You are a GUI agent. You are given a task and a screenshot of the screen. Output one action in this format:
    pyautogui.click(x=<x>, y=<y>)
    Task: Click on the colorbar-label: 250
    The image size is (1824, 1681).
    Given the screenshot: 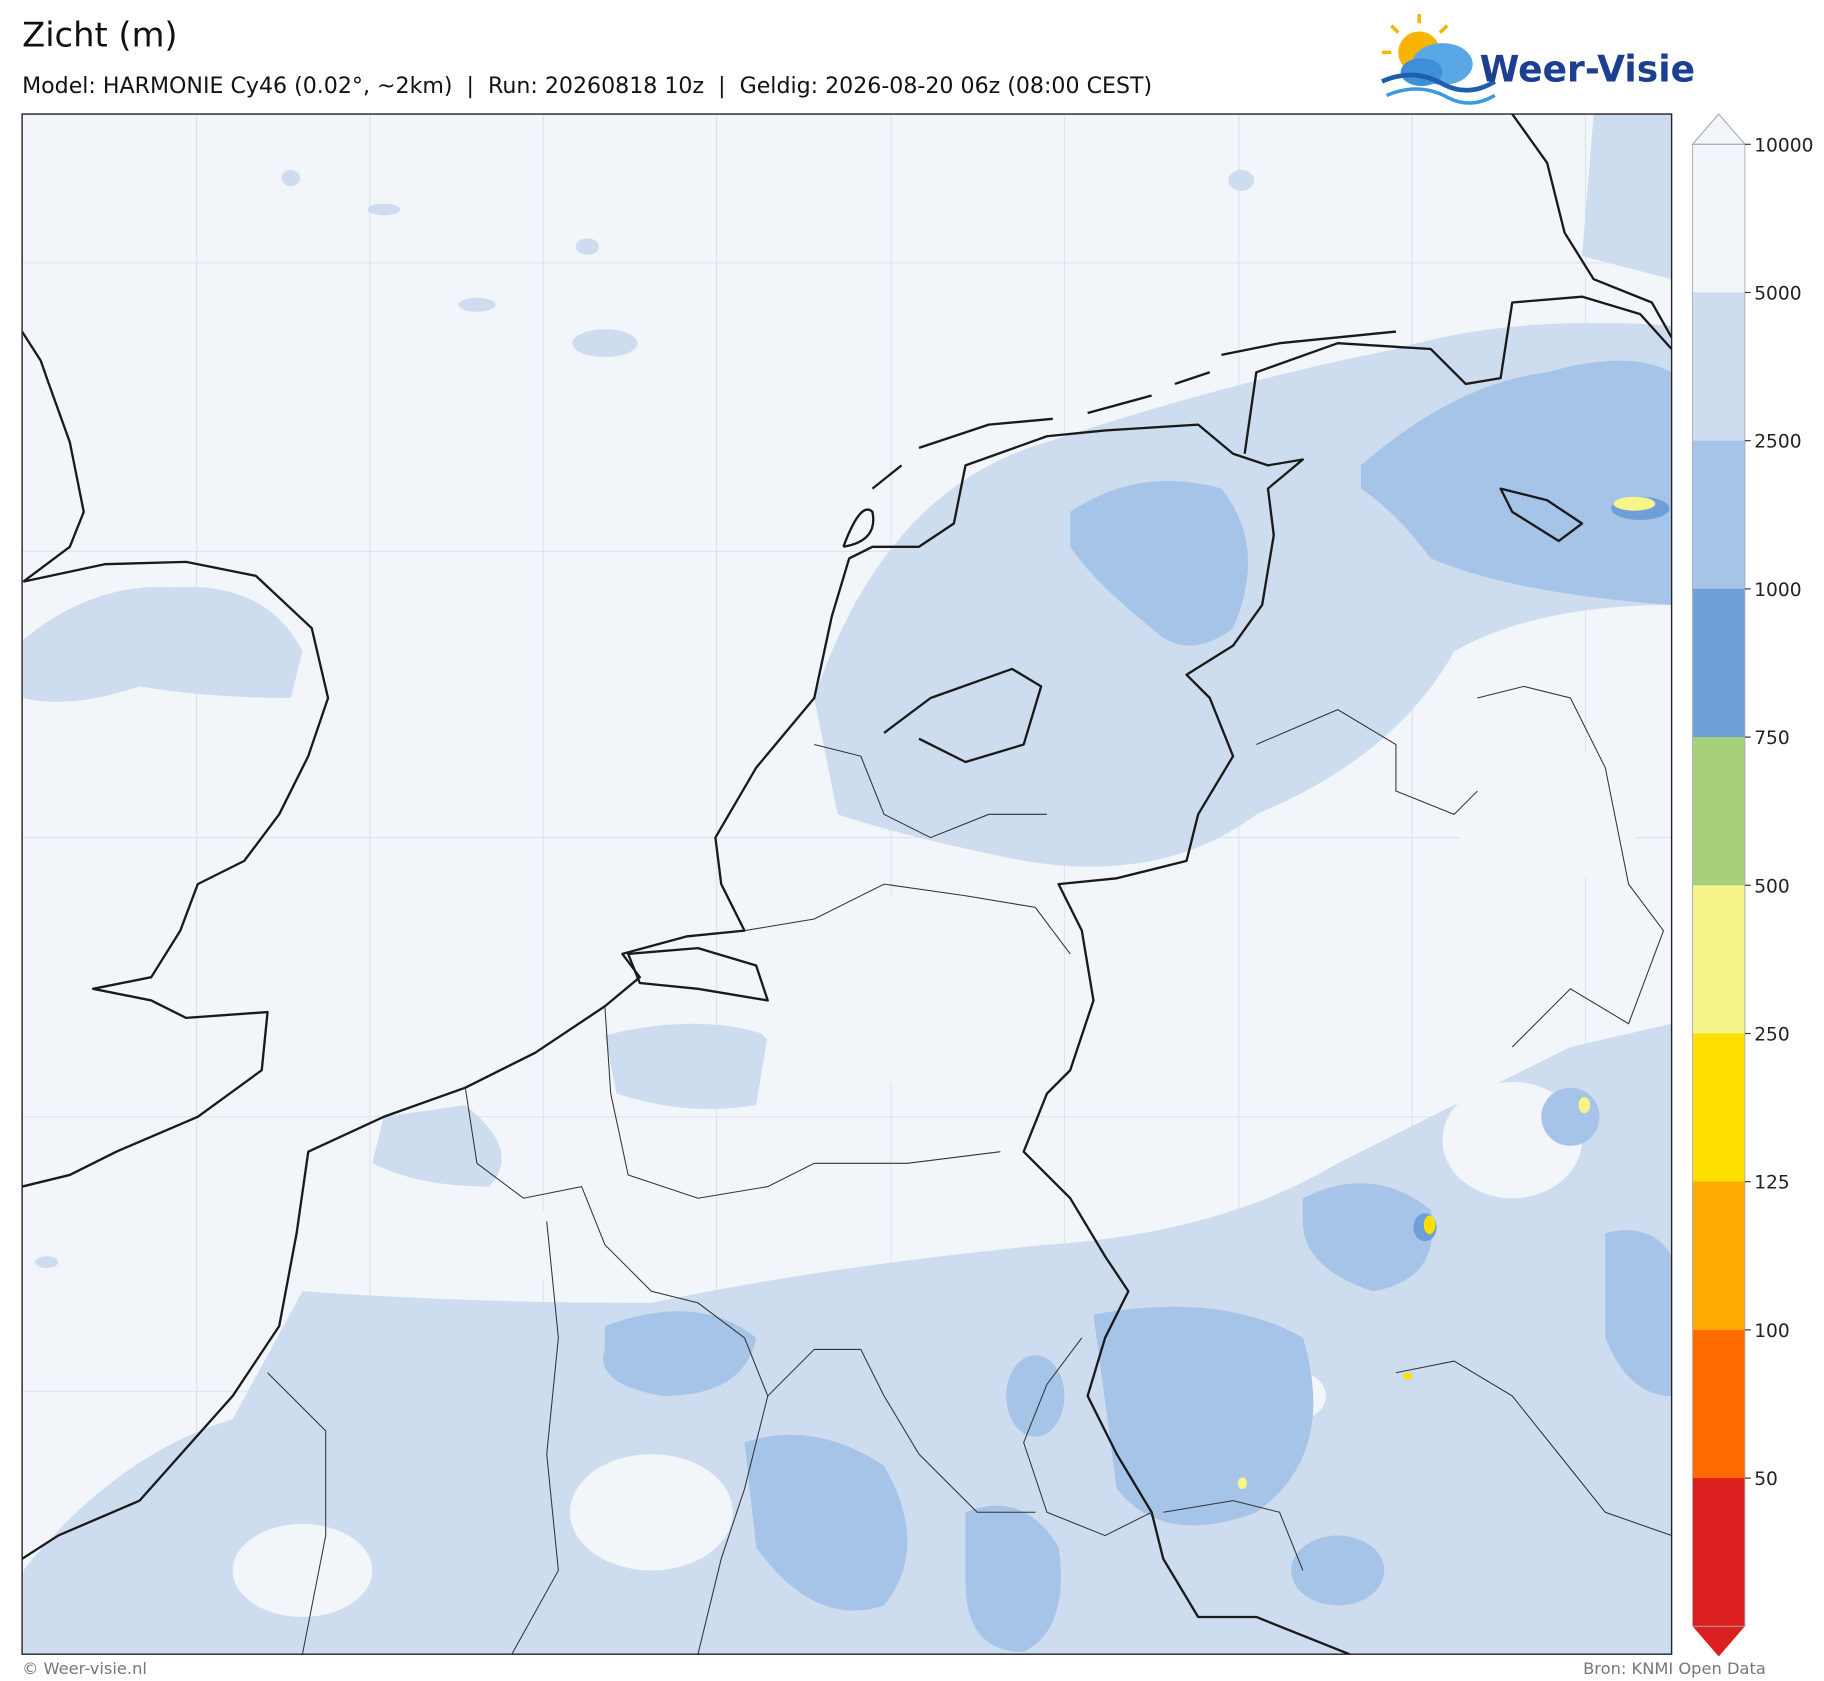 What is the action you would take?
    pyautogui.click(x=1772, y=1034)
    